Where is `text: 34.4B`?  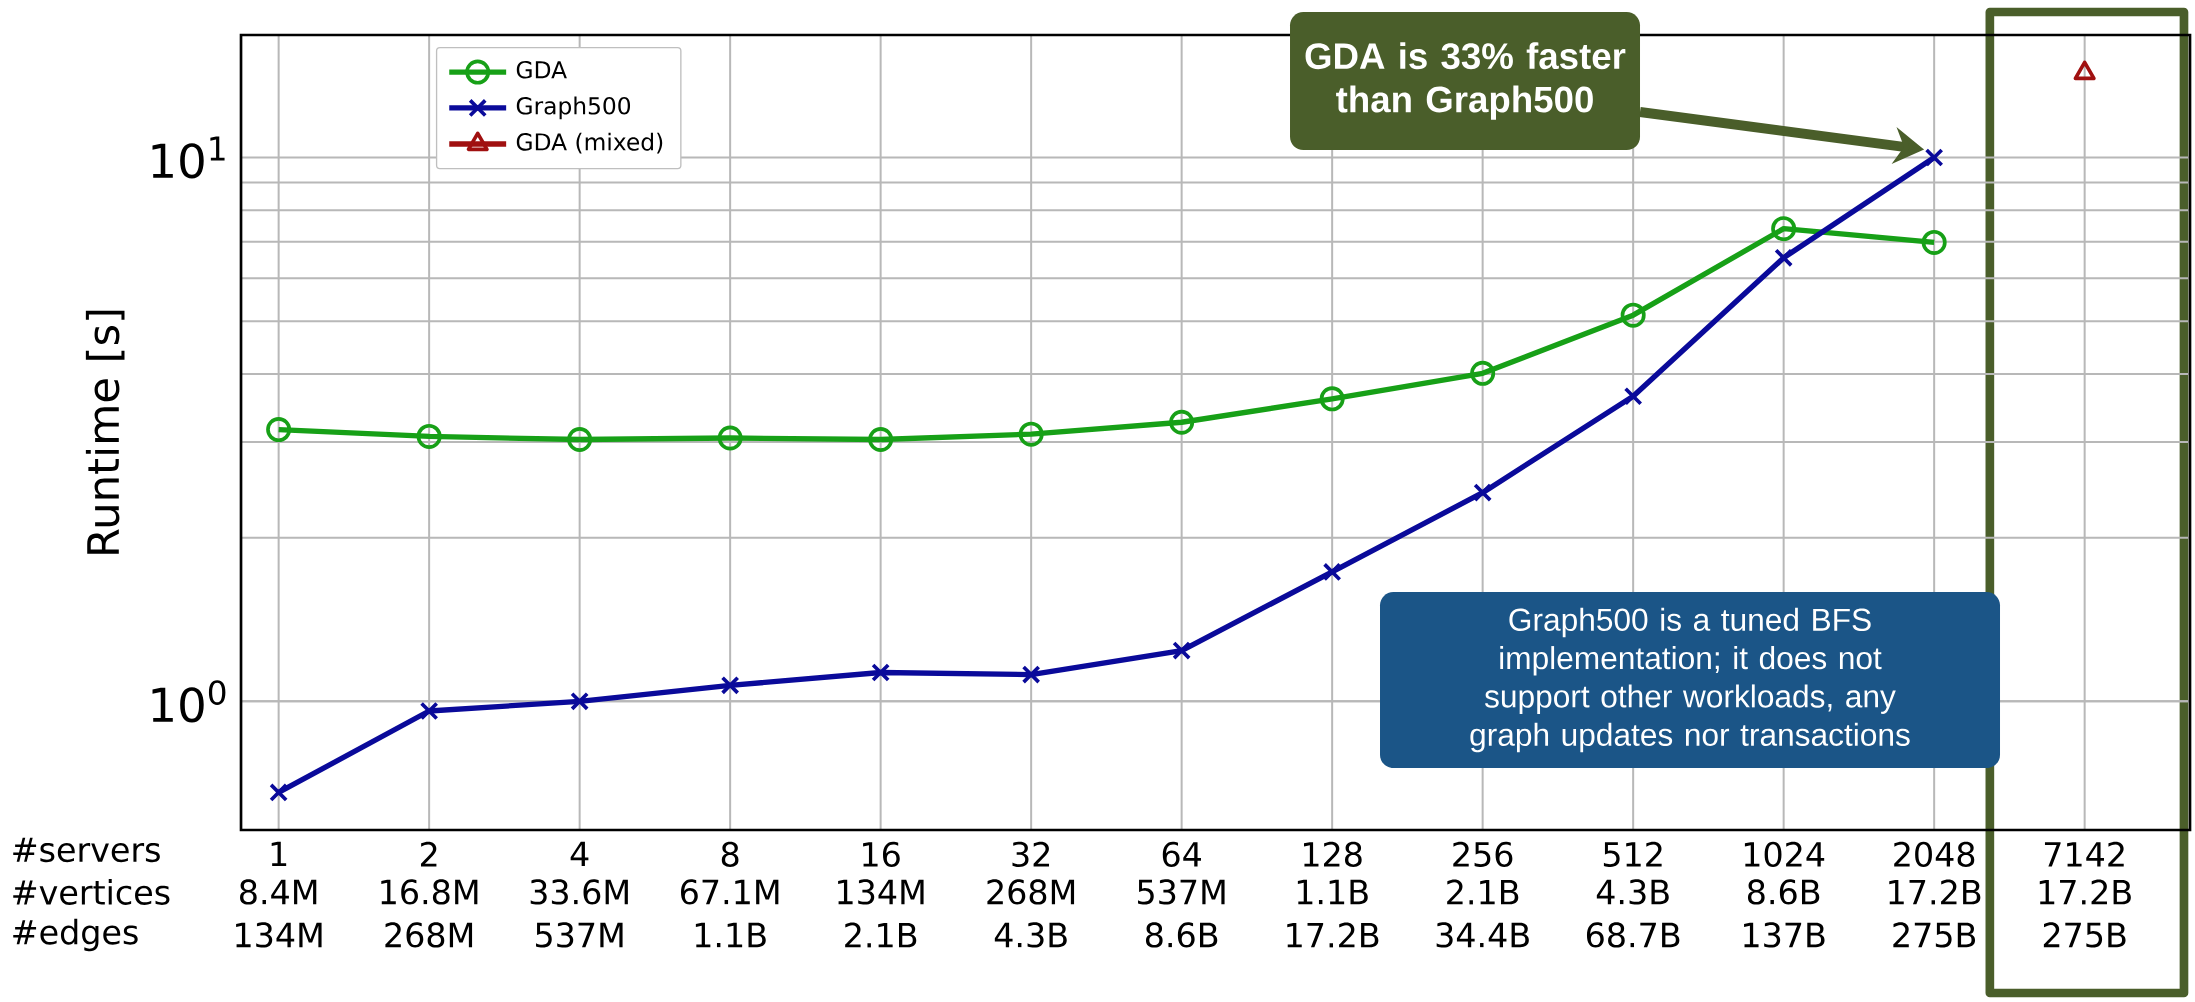
text: 34.4B is located at coordinates (1482, 935).